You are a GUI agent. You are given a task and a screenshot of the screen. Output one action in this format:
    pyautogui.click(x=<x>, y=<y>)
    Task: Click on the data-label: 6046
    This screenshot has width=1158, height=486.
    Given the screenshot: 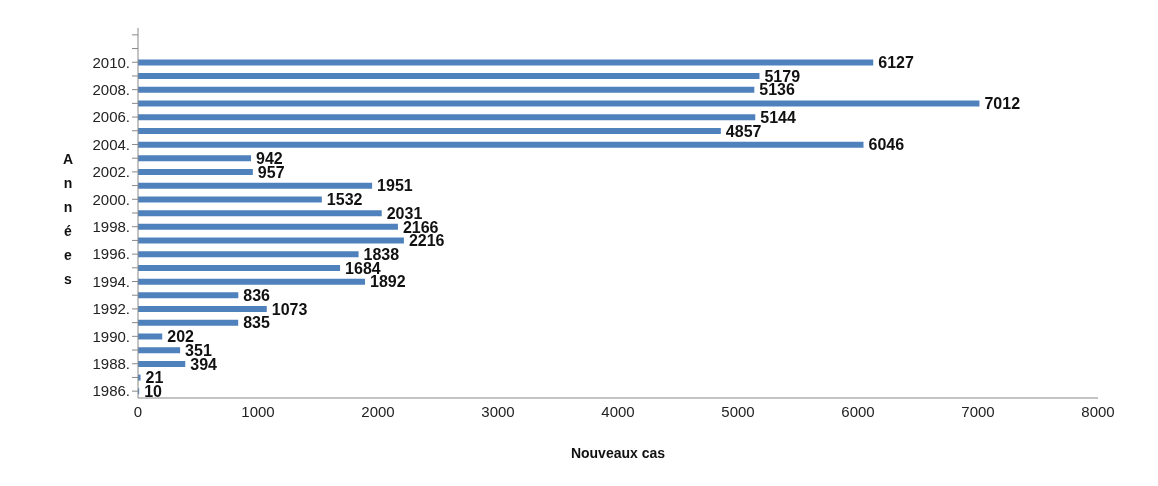 What is the action you would take?
    pyautogui.click(x=886, y=145)
    